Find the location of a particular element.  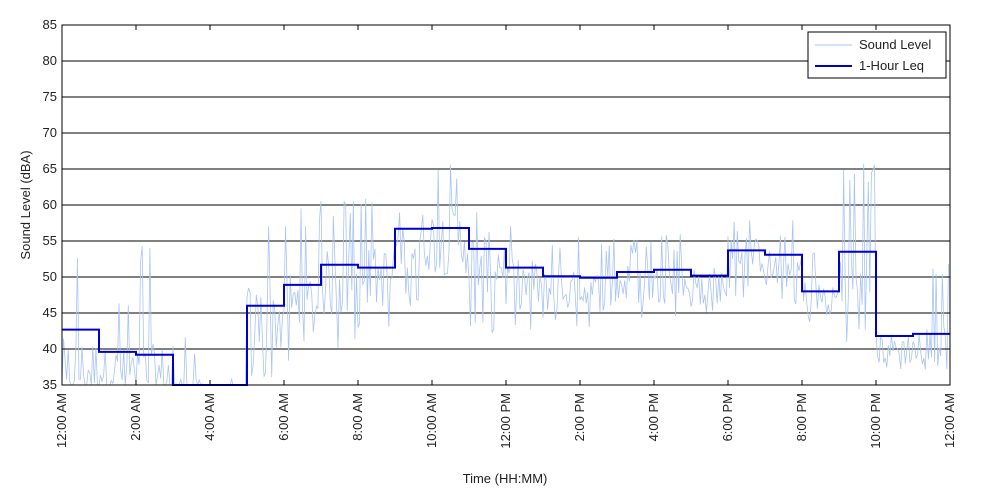

legend-box is located at coordinates (877, 55).